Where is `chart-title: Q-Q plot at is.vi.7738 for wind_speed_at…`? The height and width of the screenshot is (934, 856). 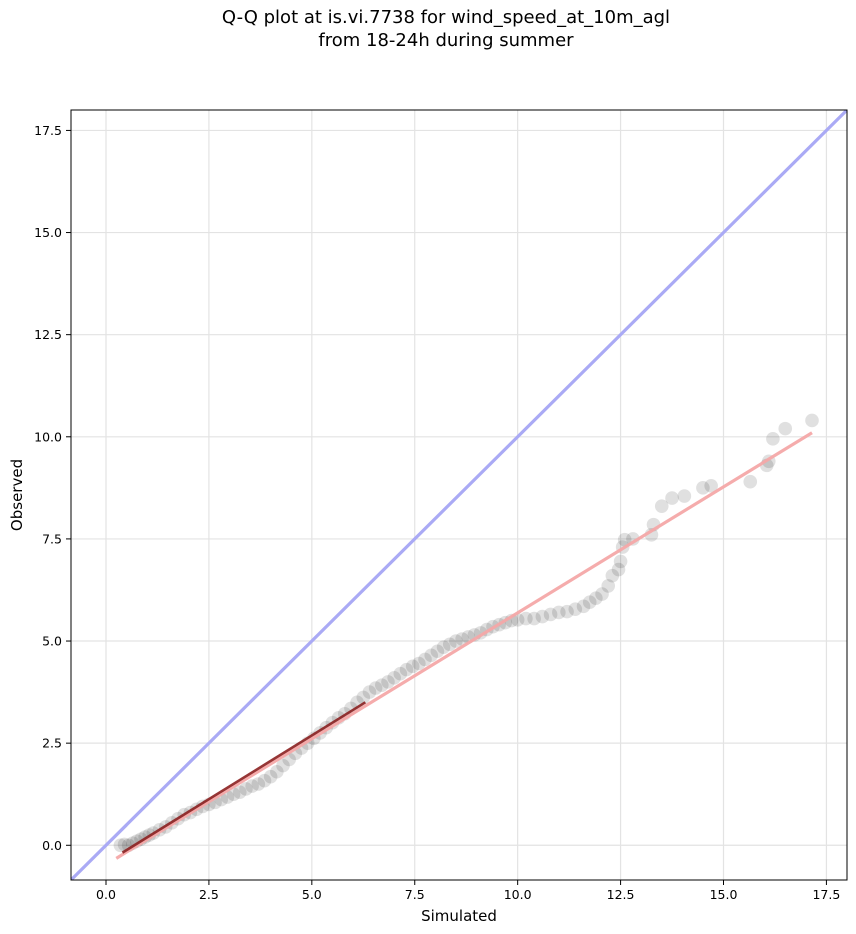 chart-title: Q-Q plot at is.vi.7738 for wind_speed_at… is located at coordinates (428, 29).